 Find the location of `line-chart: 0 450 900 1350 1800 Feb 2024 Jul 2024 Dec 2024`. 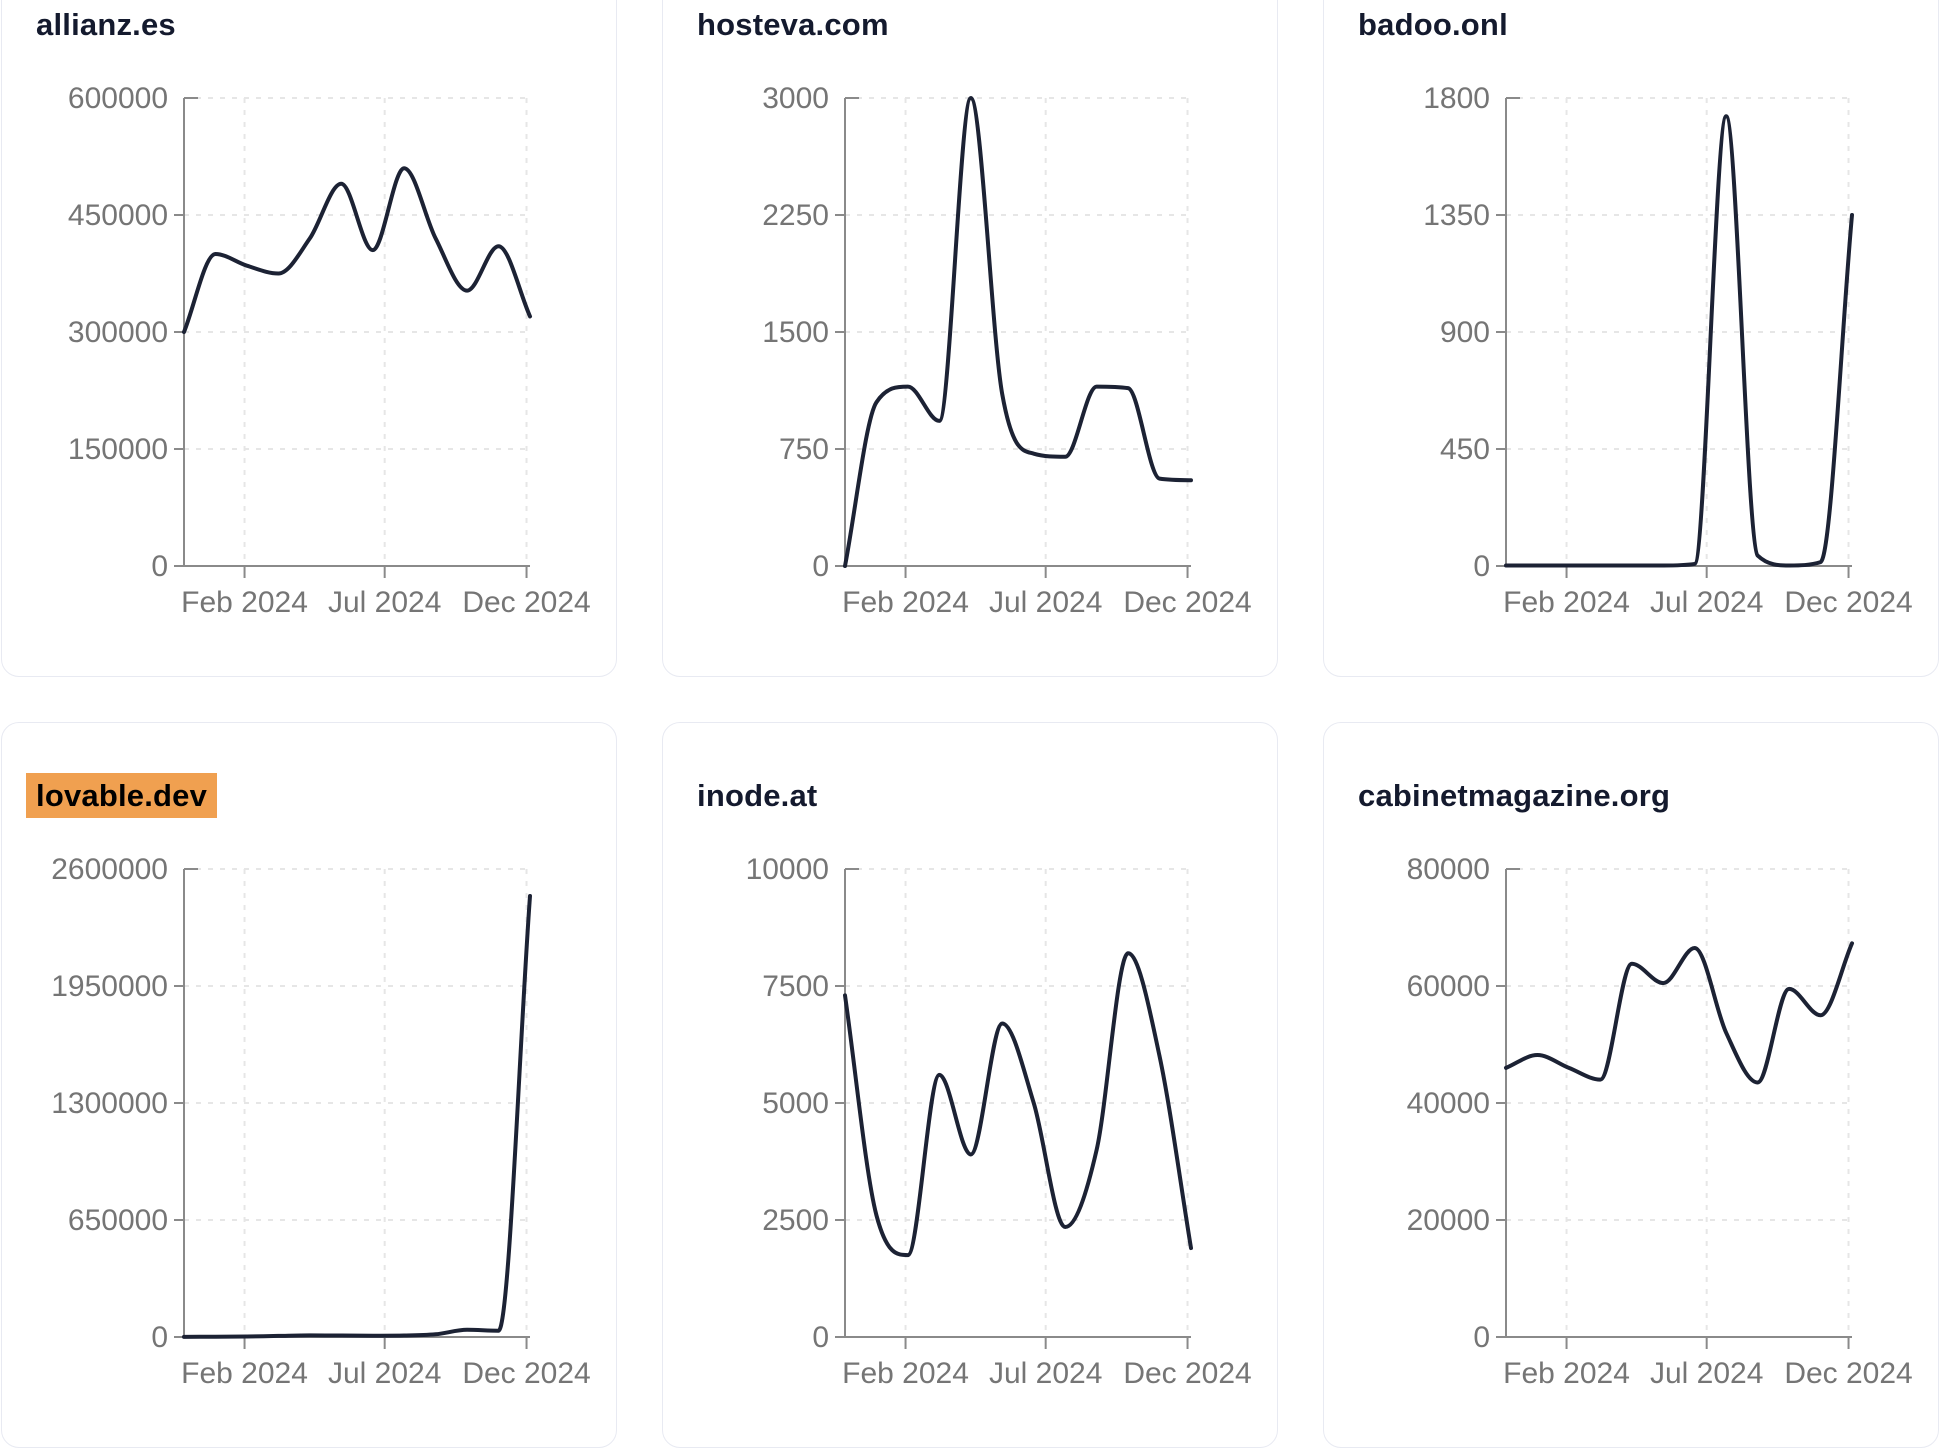

line-chart: 0 450 900 1350 1800 Feb 2024 Jul 2024 Dec 2024 is located at coordinates (1668, 350).